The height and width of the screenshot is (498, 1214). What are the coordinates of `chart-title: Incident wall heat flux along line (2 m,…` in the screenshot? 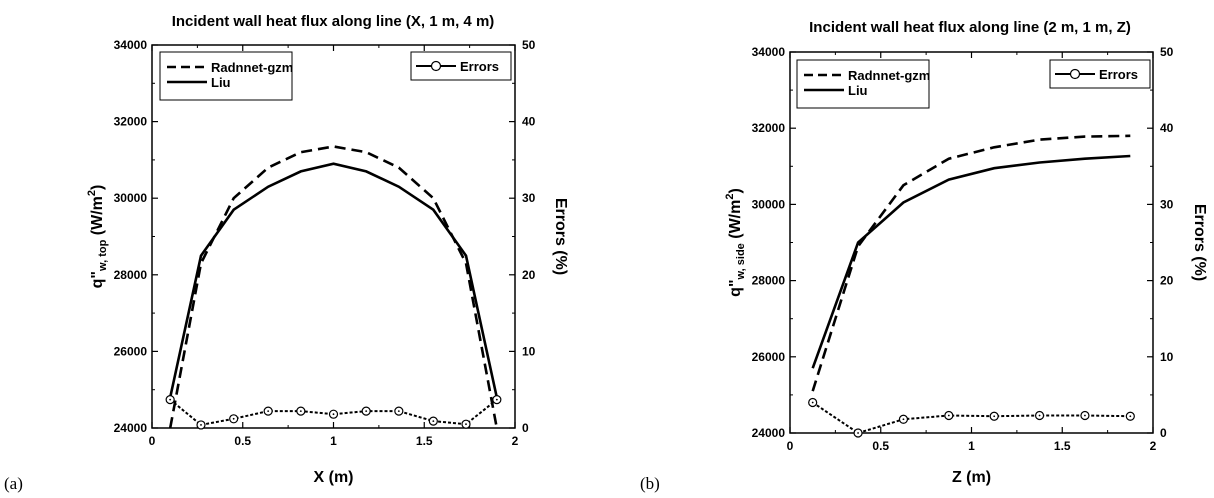 It's located at (970, 27).